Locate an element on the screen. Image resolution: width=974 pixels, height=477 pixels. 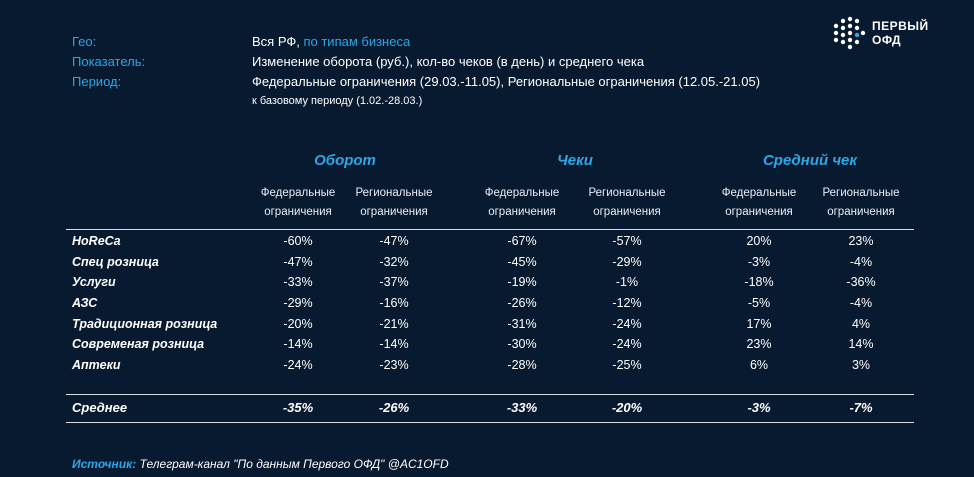
row-name: Традиционная розница is located at coordinates (145, 323).